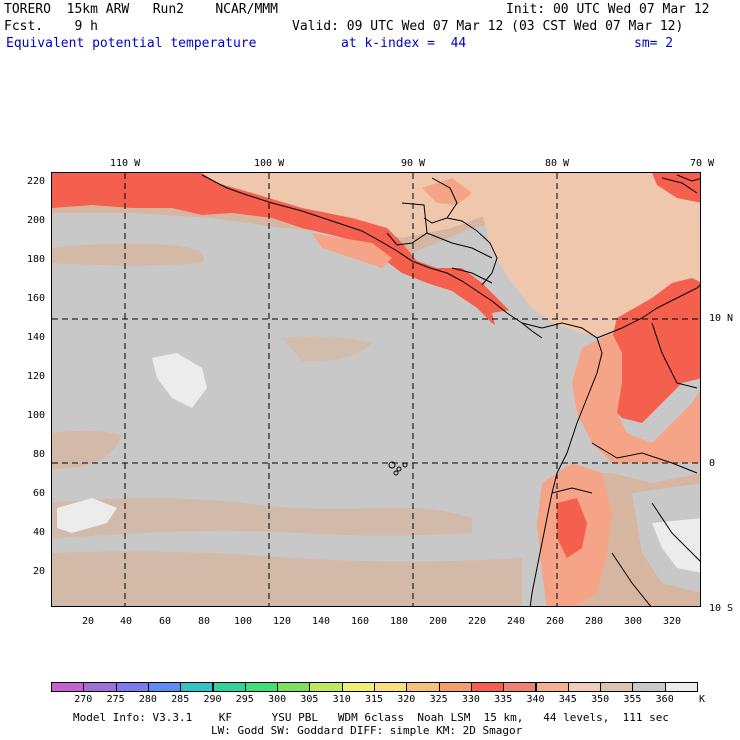 This screenshot has height=740, width=740. Describe the element at coordinates (36, 220) in the screenshot. I see `y-tick: 200` at that location.